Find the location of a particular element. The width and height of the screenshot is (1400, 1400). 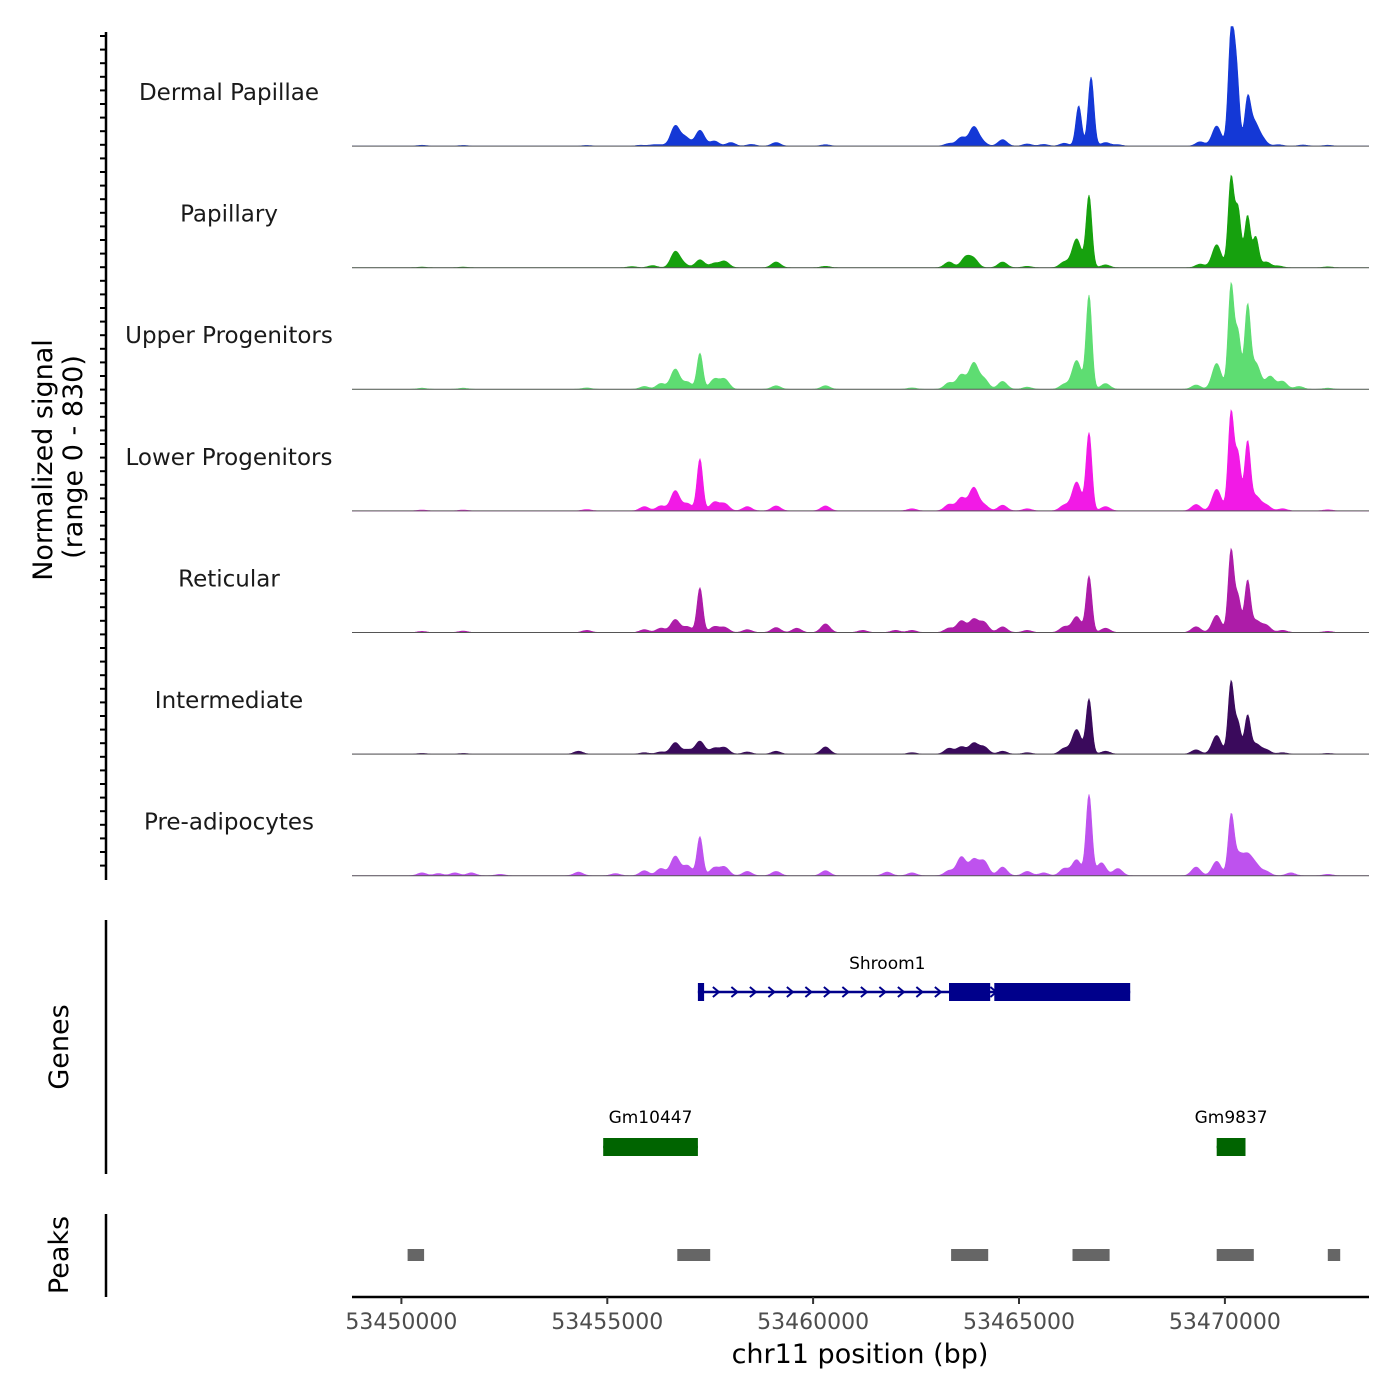

gene-gm9837: Gm9837 is located at coordinates (1231, 1132).